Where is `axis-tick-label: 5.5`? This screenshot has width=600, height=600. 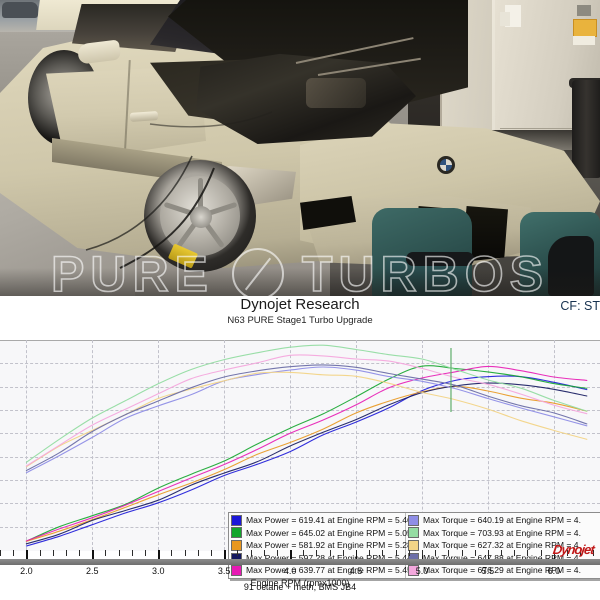
axis-tick-label: 5.5 is located at coordinates (488, 571).